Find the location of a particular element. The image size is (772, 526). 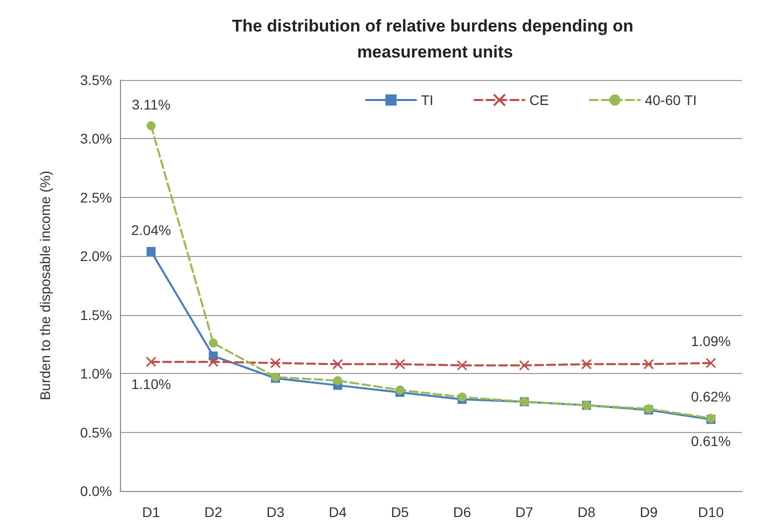

data-label: 0.61% is located at coordinates (711, 440).